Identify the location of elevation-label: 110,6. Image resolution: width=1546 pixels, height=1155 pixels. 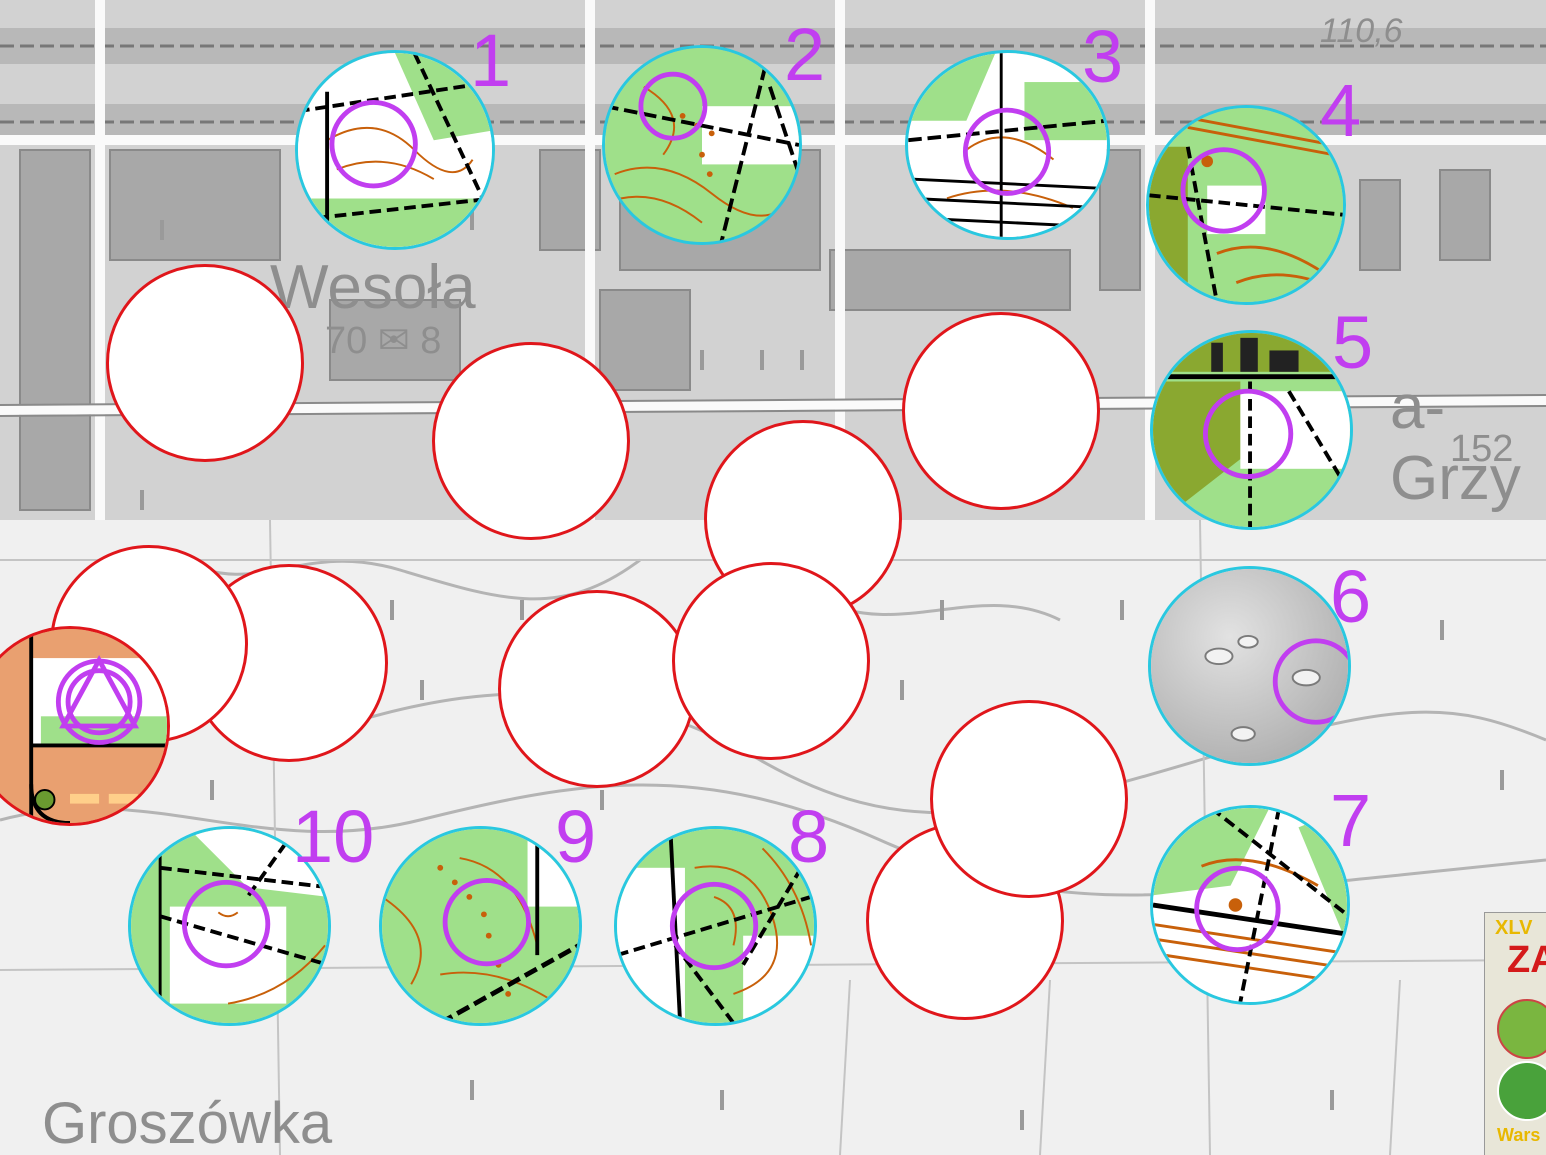
(1361, 31).